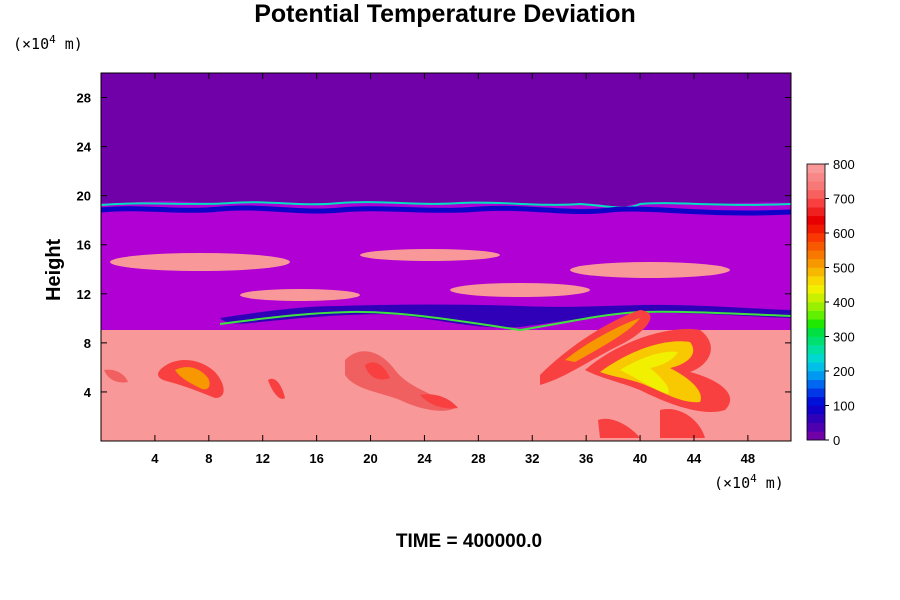 Image resolution: width=900 pixels, height=600 pixels. Describe the element at coordinates (370, 458) in the screenshot. I see `x-tick-label: 20` at that location.